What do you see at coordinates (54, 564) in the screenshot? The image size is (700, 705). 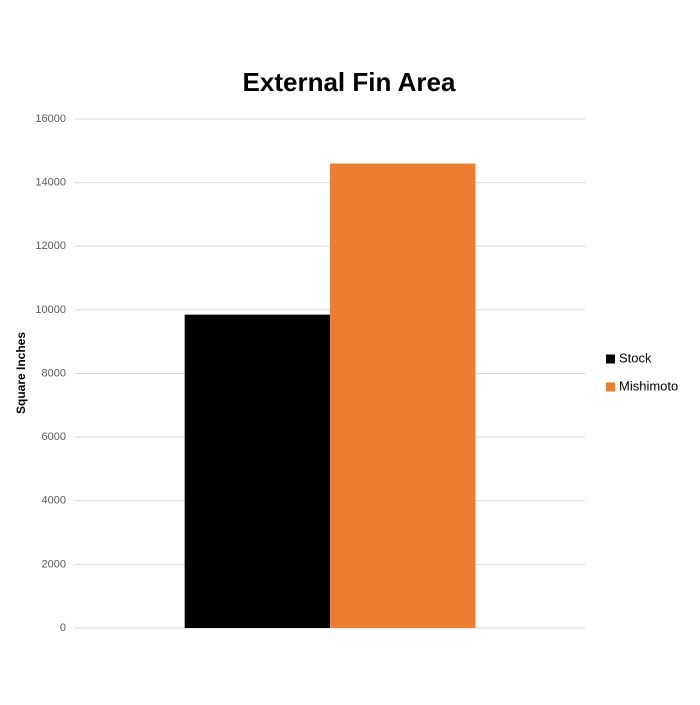 I see `y-tick-label: 2000` at bounding box center [54, 564].